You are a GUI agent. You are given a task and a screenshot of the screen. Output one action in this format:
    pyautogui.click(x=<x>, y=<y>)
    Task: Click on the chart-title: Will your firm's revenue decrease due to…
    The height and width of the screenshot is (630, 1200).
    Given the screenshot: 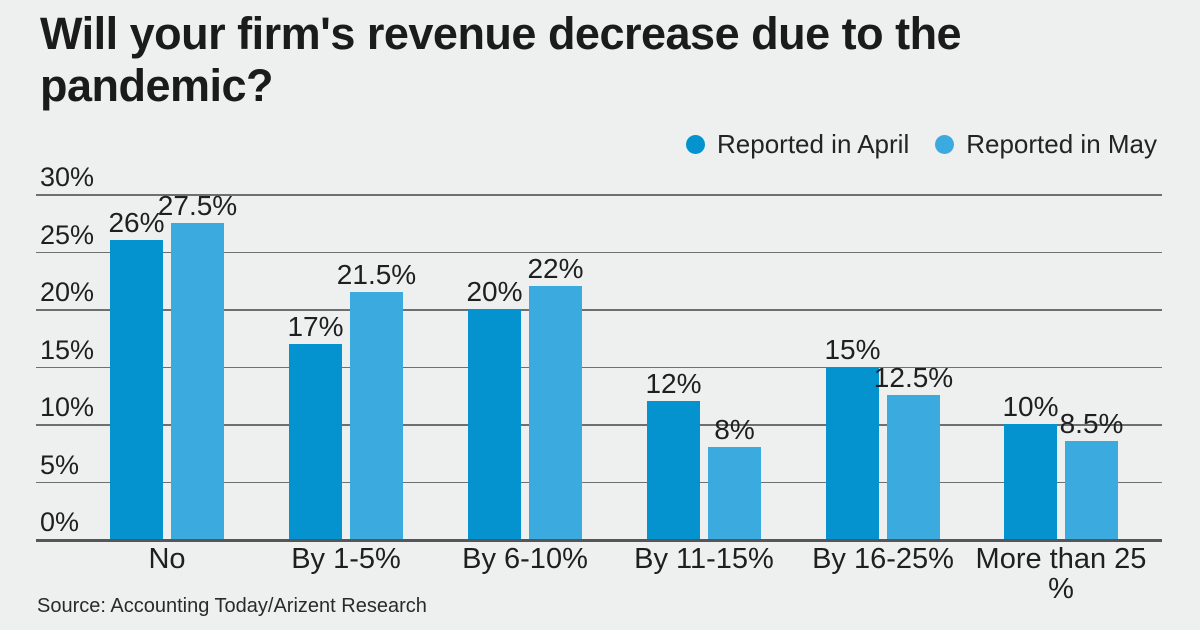 What is the action you would take?
    pyautogui.click(x=501, y=59)
    